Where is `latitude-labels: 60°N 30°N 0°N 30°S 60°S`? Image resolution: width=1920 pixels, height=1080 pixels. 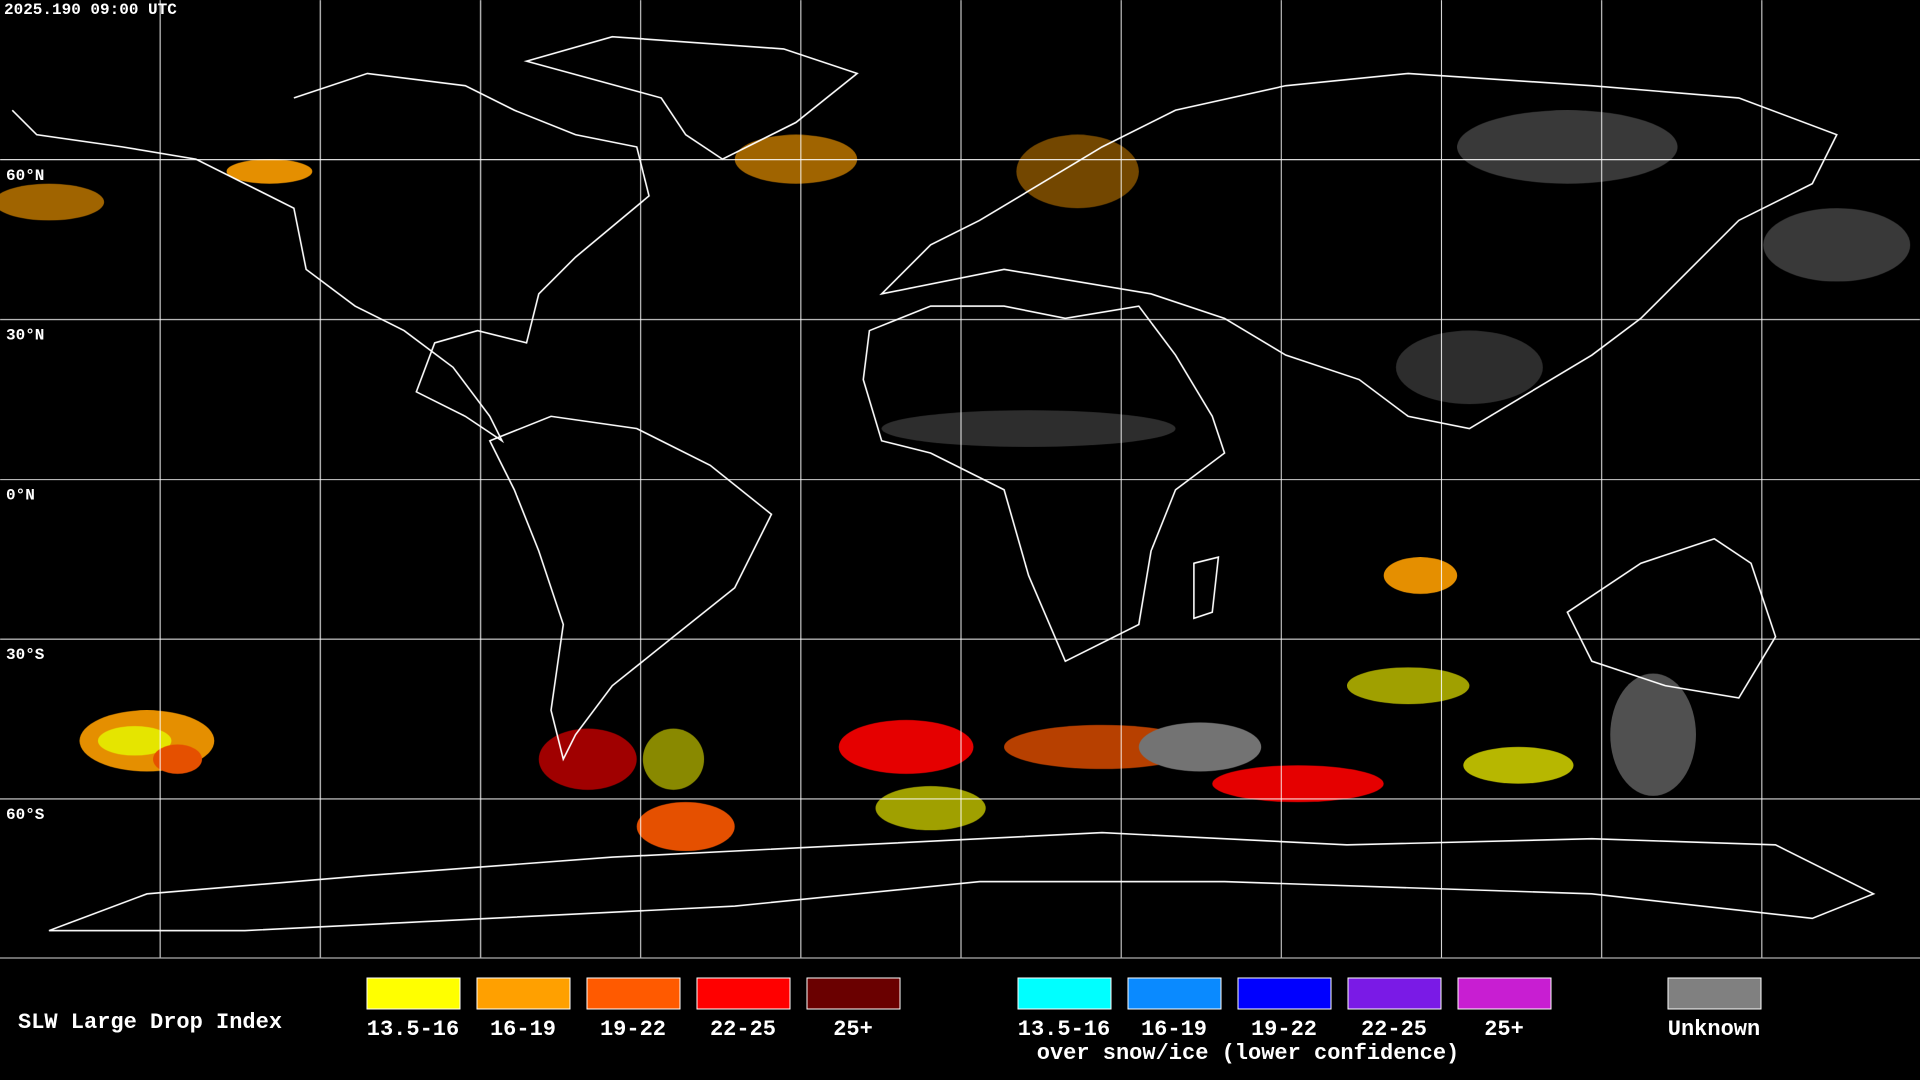 latitude-labels: 60°N 30°N 0°N 30°S 60°S is located at coordinates (25, 495).